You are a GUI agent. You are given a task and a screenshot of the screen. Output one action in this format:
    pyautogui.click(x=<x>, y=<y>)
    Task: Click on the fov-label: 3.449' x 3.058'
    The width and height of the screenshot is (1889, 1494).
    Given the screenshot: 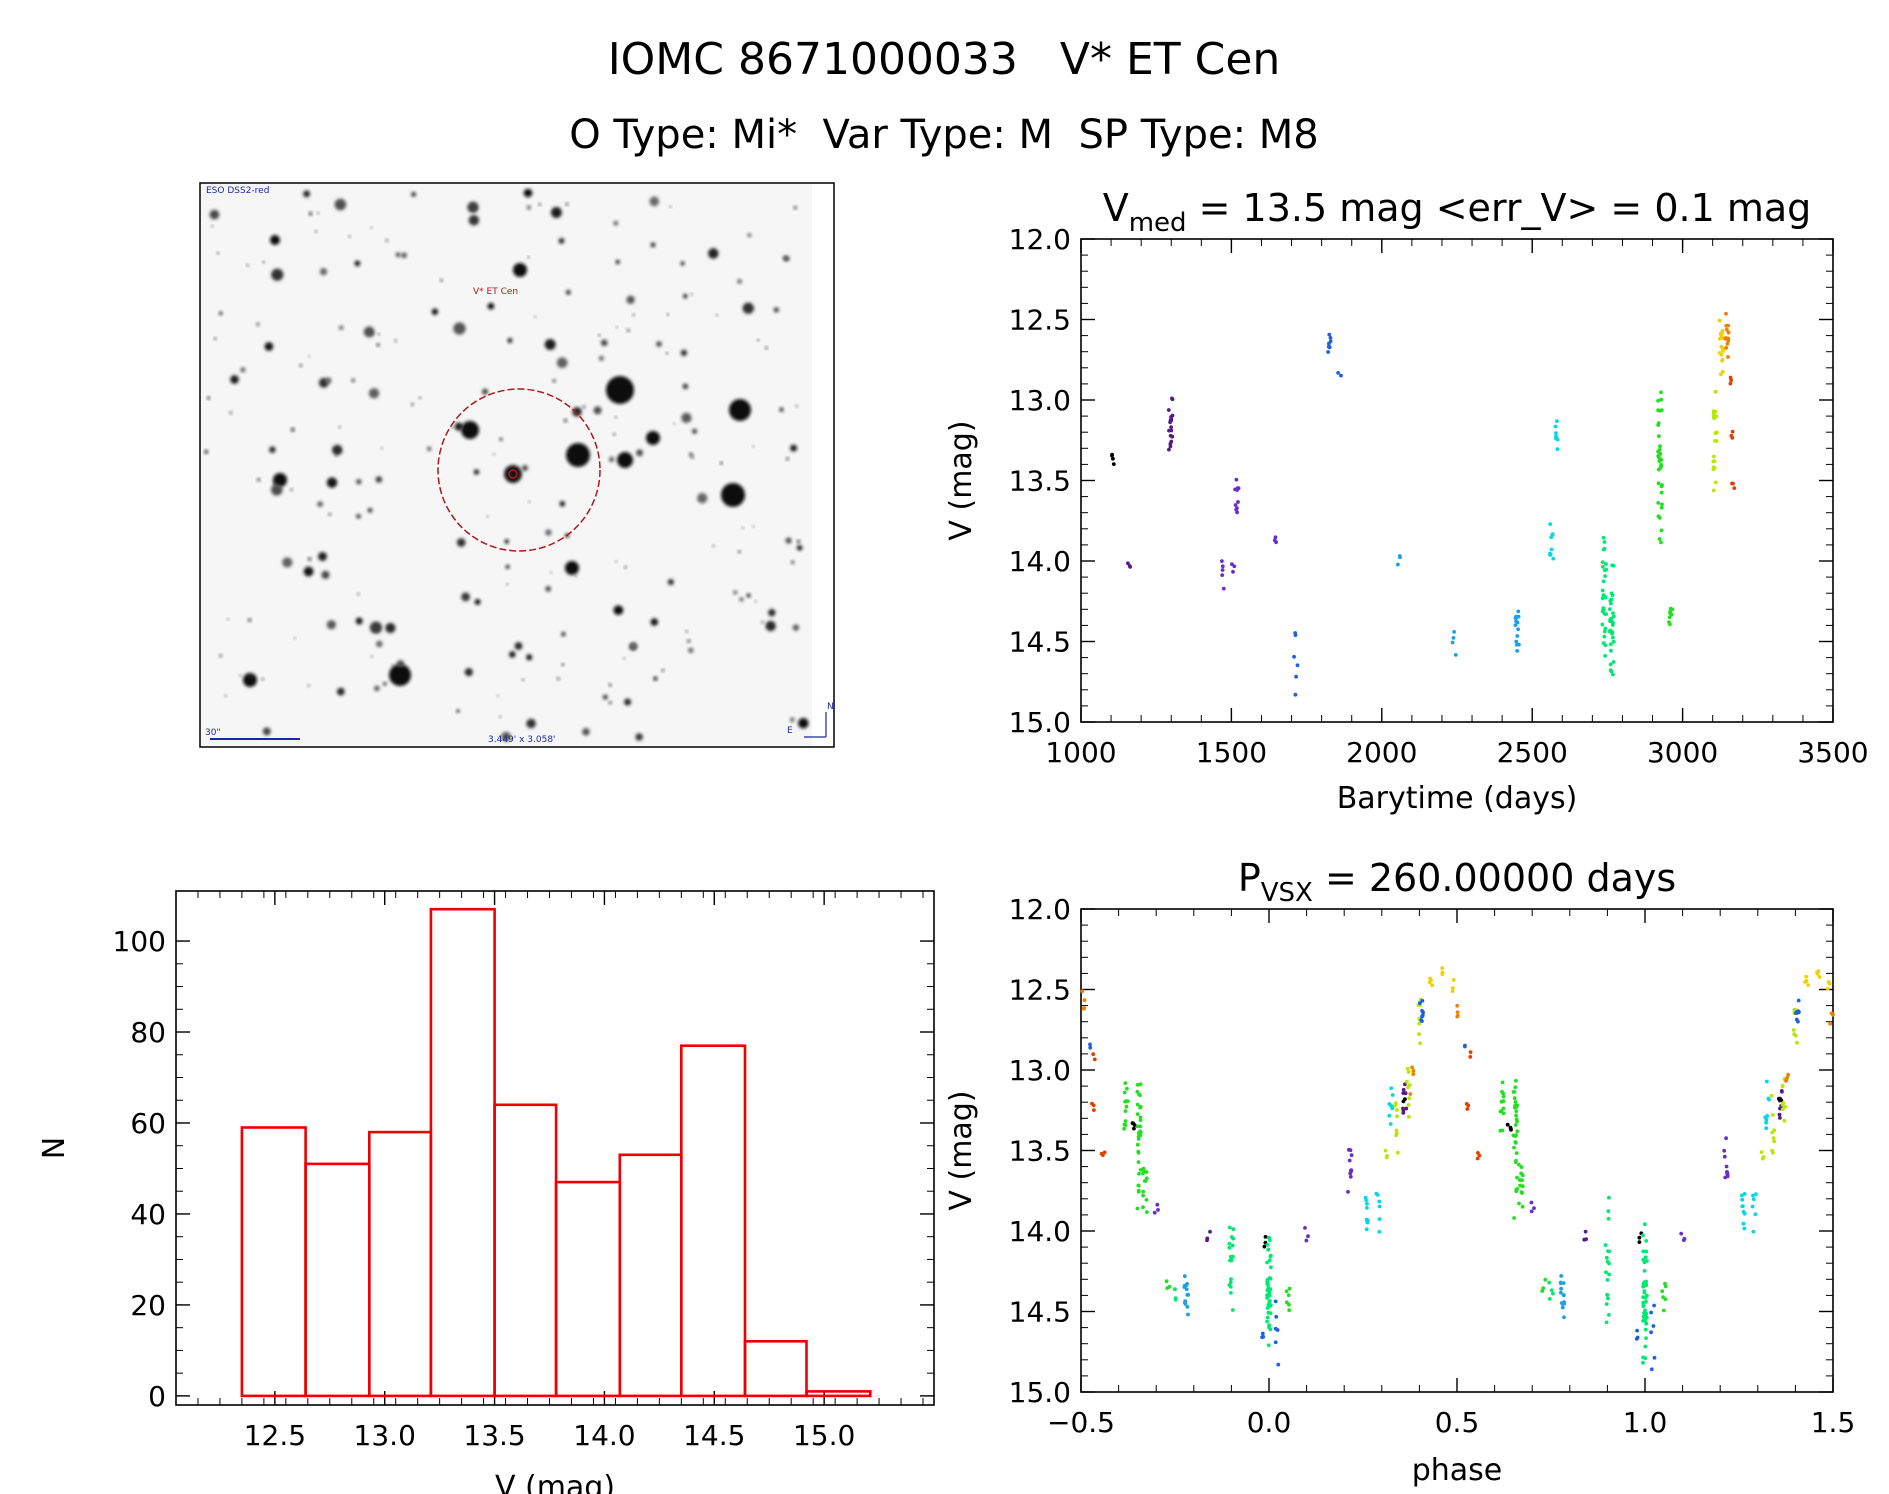 What is the action you would take?
    pyautogui.click(x=522, y=740)
    